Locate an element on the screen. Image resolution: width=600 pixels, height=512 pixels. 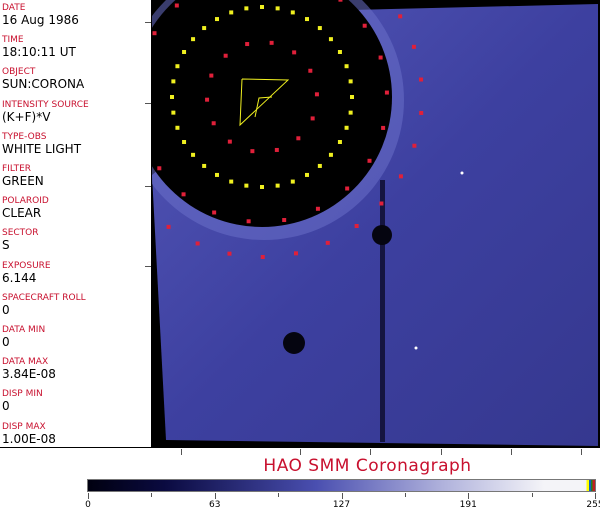
field-label: INTENSITY SOURCE is located at coordinates (45, 104).